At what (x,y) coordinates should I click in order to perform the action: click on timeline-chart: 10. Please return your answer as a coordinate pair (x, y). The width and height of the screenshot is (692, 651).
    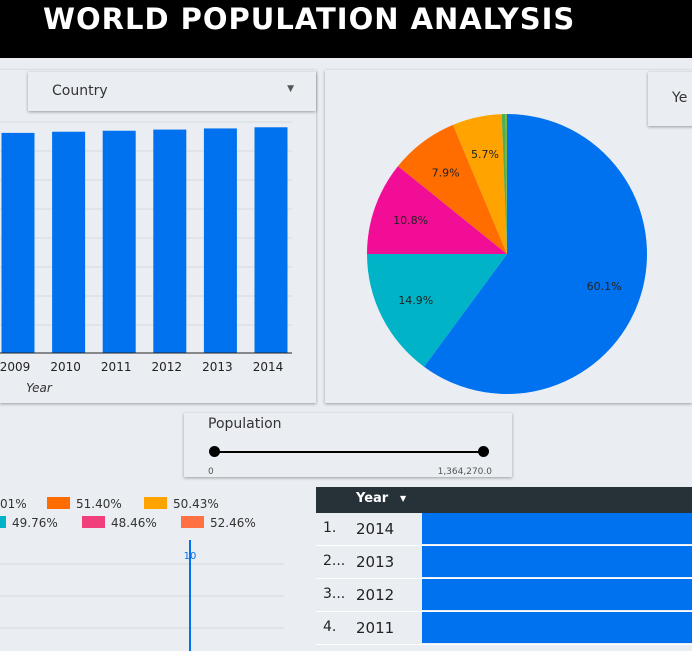
    Looking at the image, I should click on (142, 595).